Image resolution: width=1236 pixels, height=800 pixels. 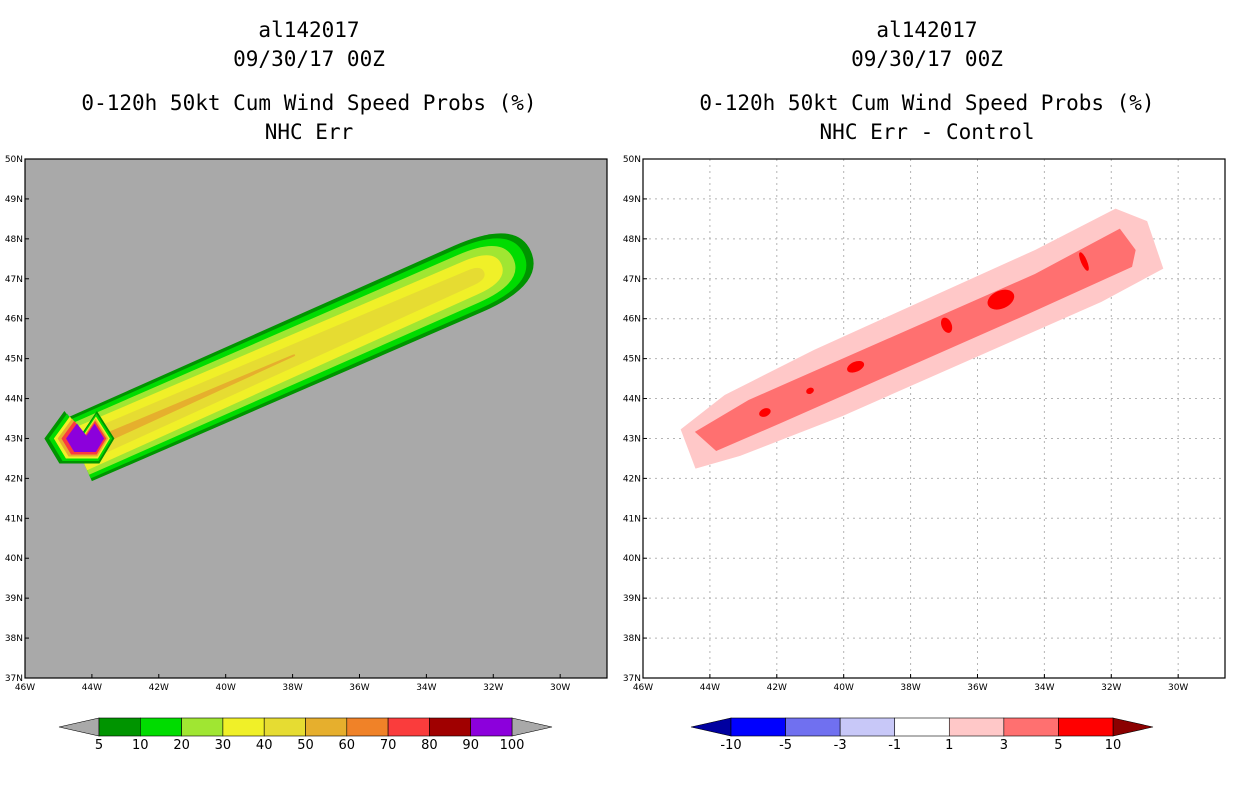 What do you see at coordinates (927, 59) in the screenshot?
I see `right-title-datetime: 09/30/17 00Z` at bounding box center [927, 59].